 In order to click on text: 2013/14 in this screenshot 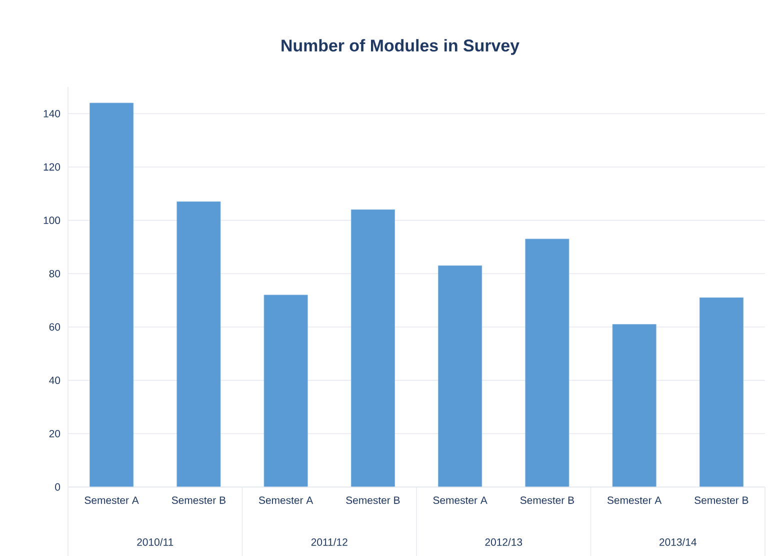, I will do `click(678, 542)`.